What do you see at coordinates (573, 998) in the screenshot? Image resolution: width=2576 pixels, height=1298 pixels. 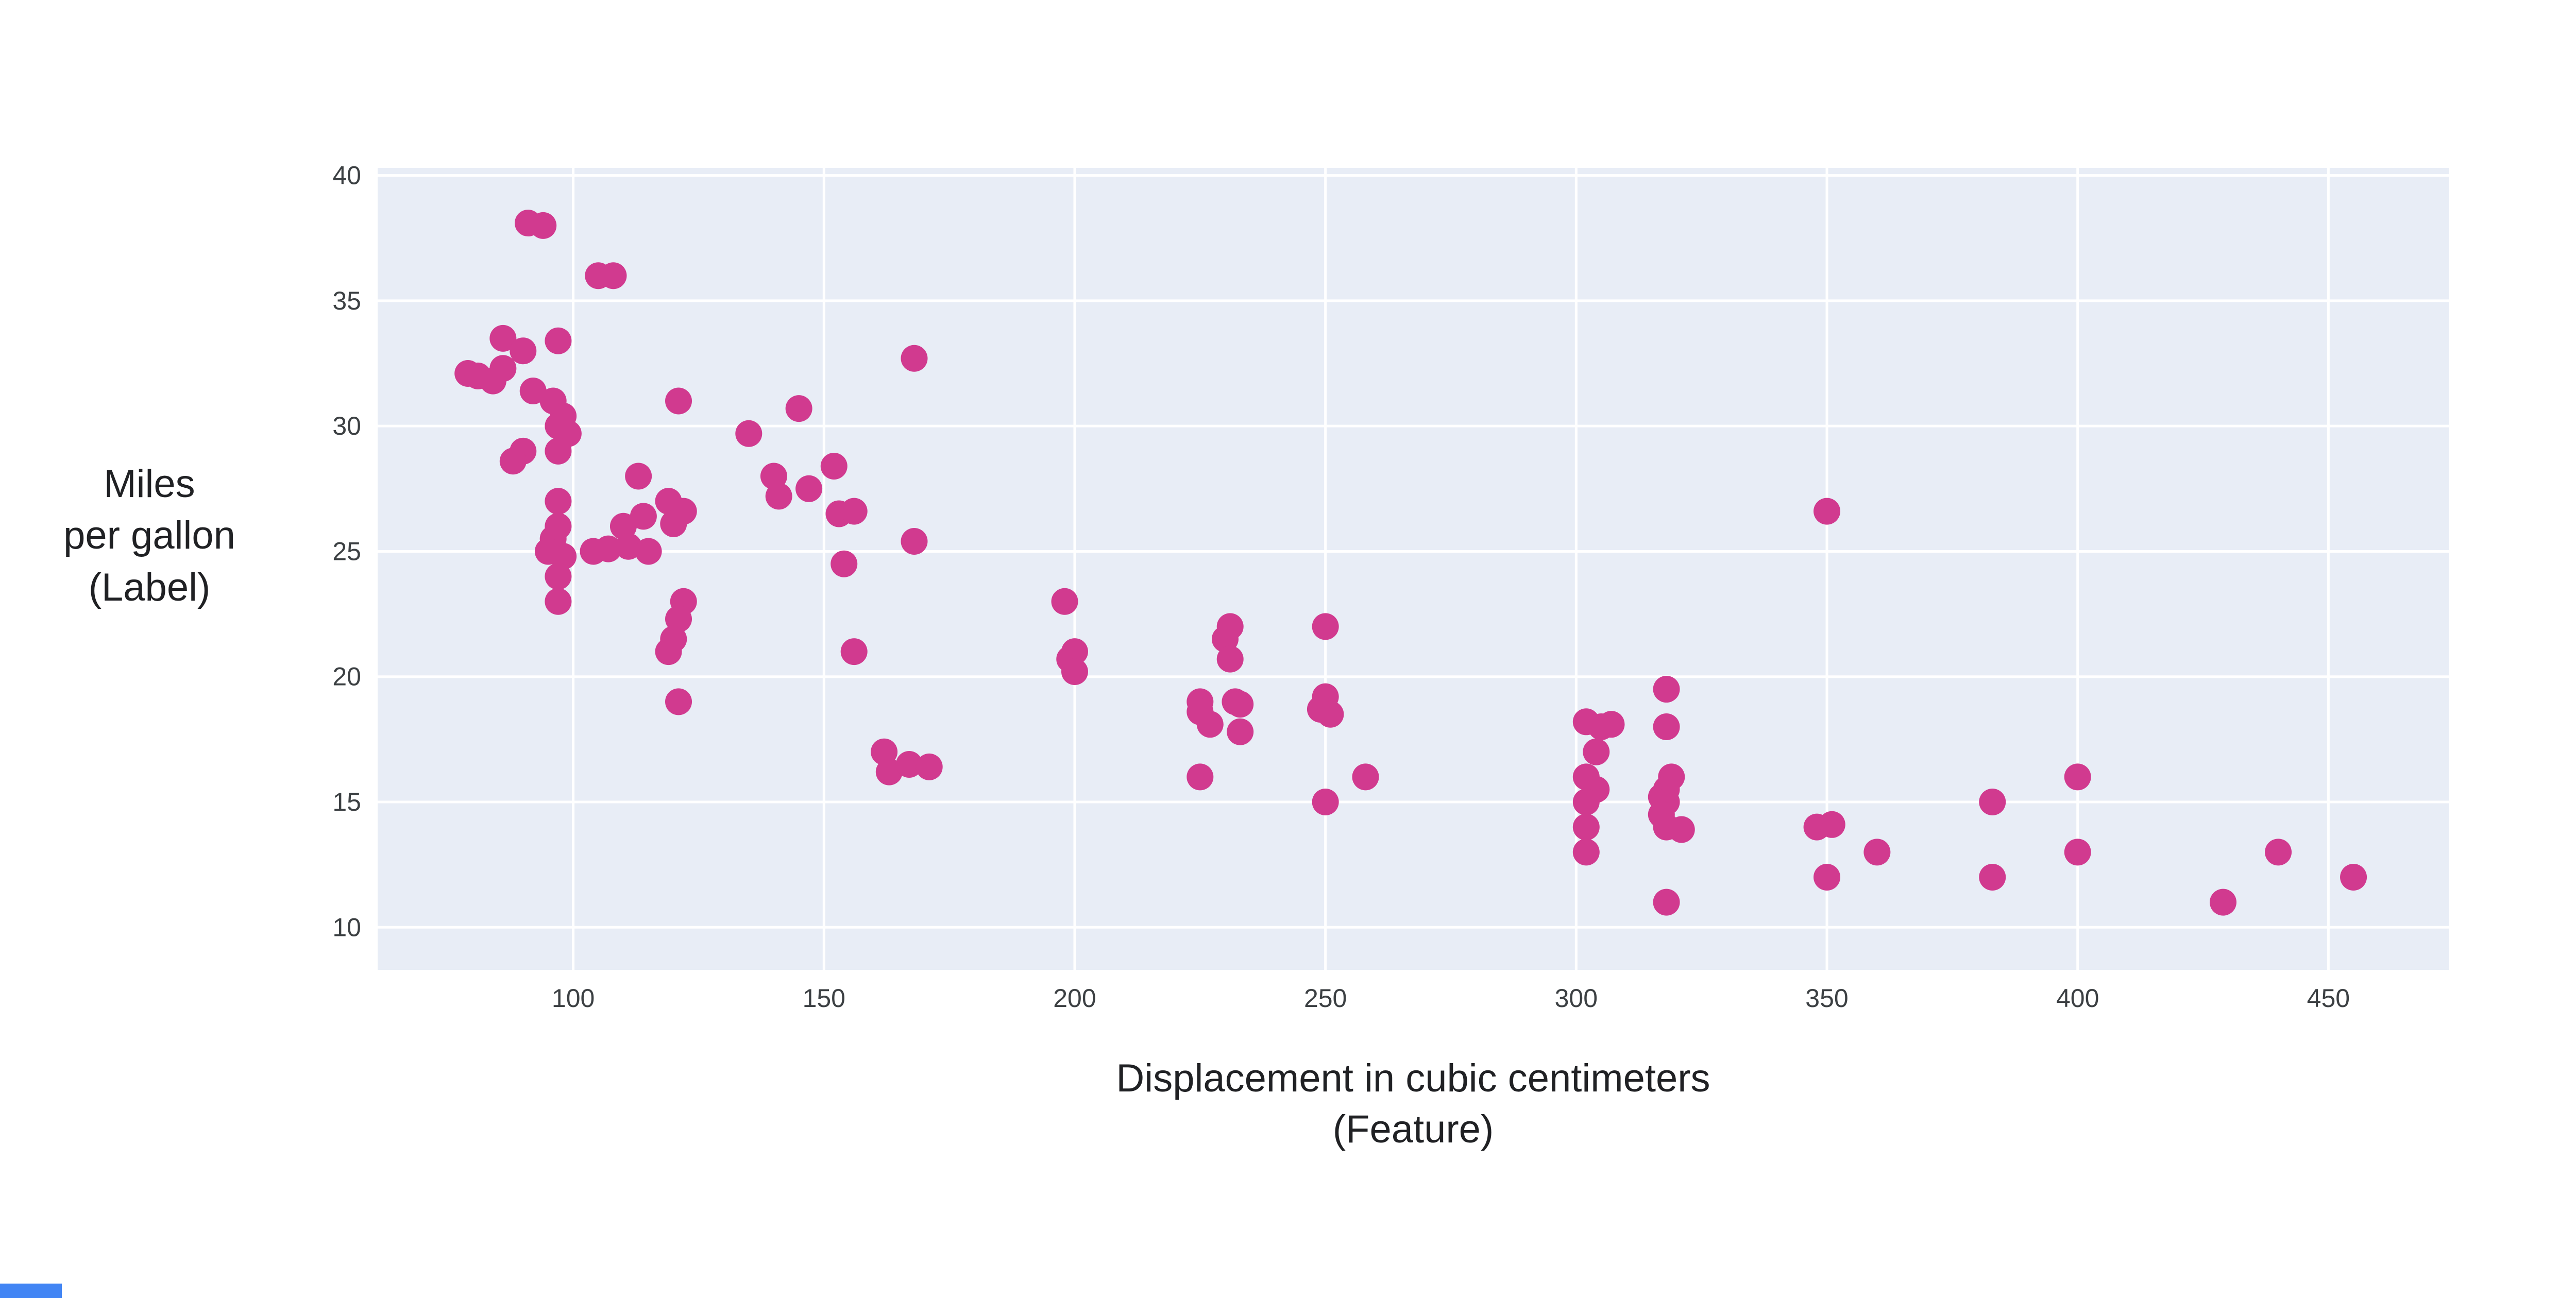 I see `svg-text: 100` at bounding box center [573, 998].